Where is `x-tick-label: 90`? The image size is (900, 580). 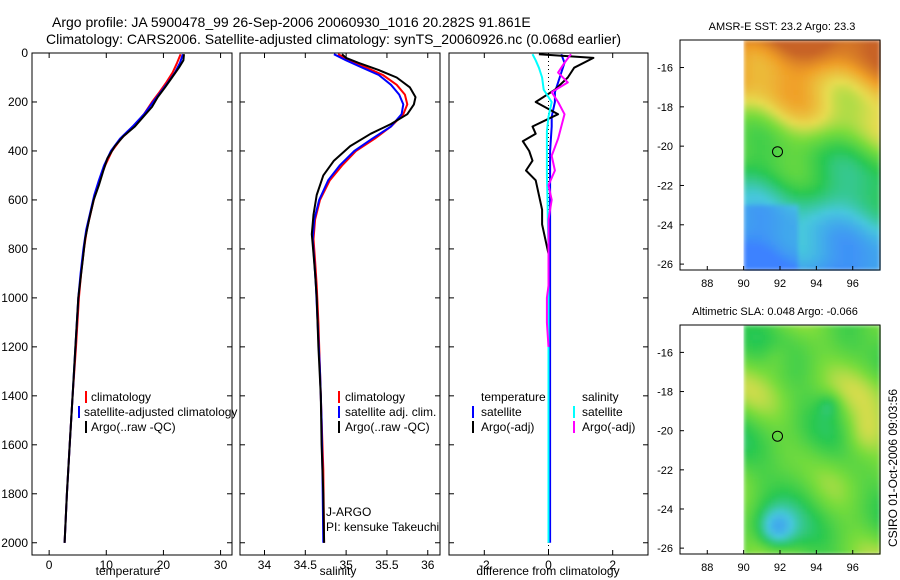 x-tick-label: 90 is located at coordinates (744, 568).